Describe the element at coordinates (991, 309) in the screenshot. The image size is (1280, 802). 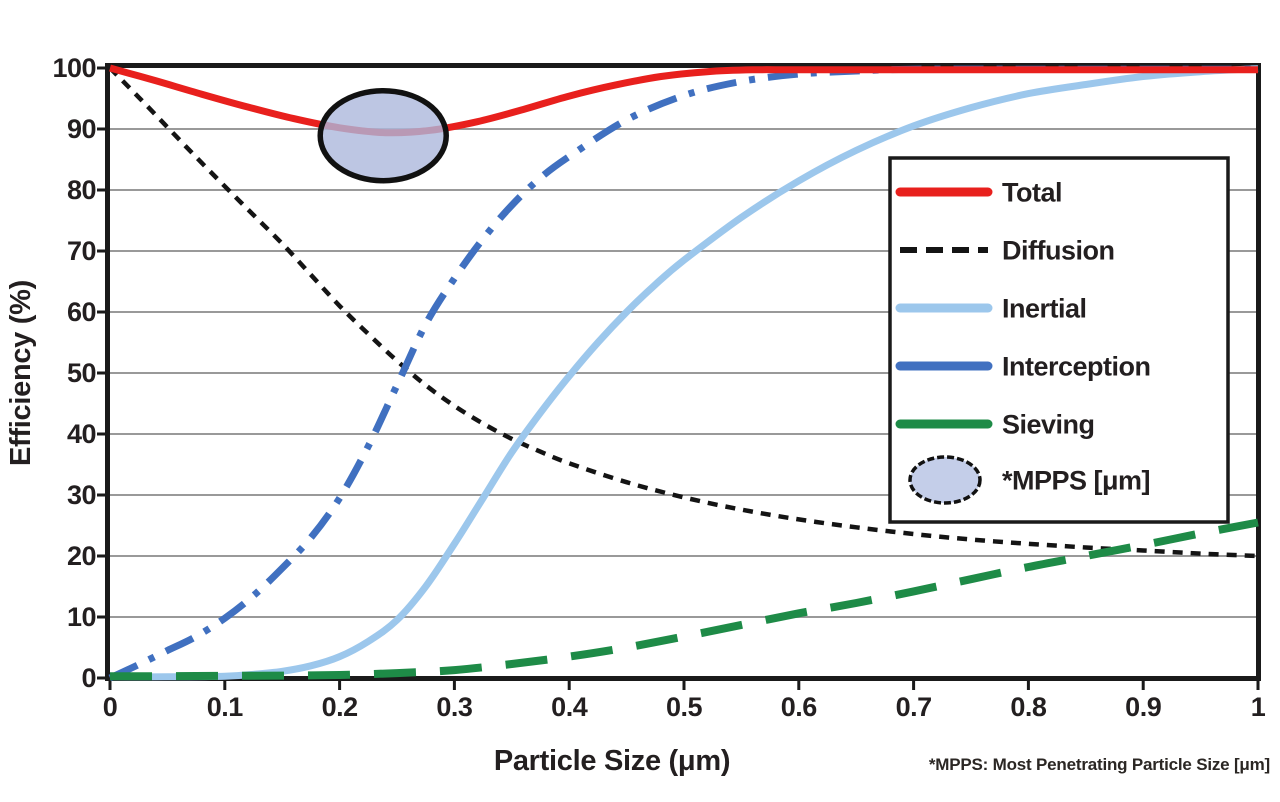
I see `legend-item-inertial: Inertial` at that location.